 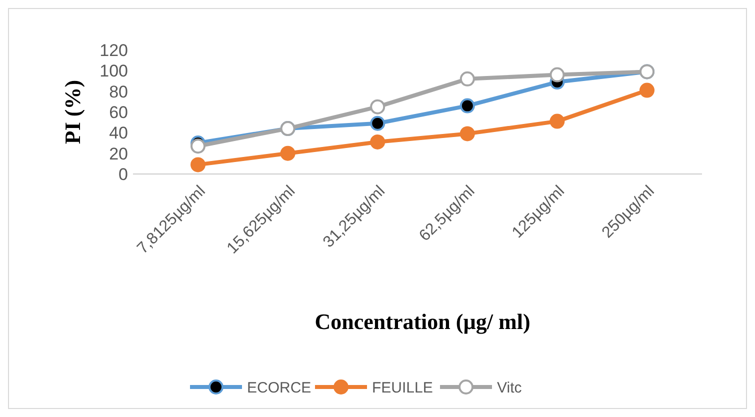 What do you see at coordinates (118, 133) in the screenshot?
I see `y-tick-label: 40` at bounding box center [118, 133].